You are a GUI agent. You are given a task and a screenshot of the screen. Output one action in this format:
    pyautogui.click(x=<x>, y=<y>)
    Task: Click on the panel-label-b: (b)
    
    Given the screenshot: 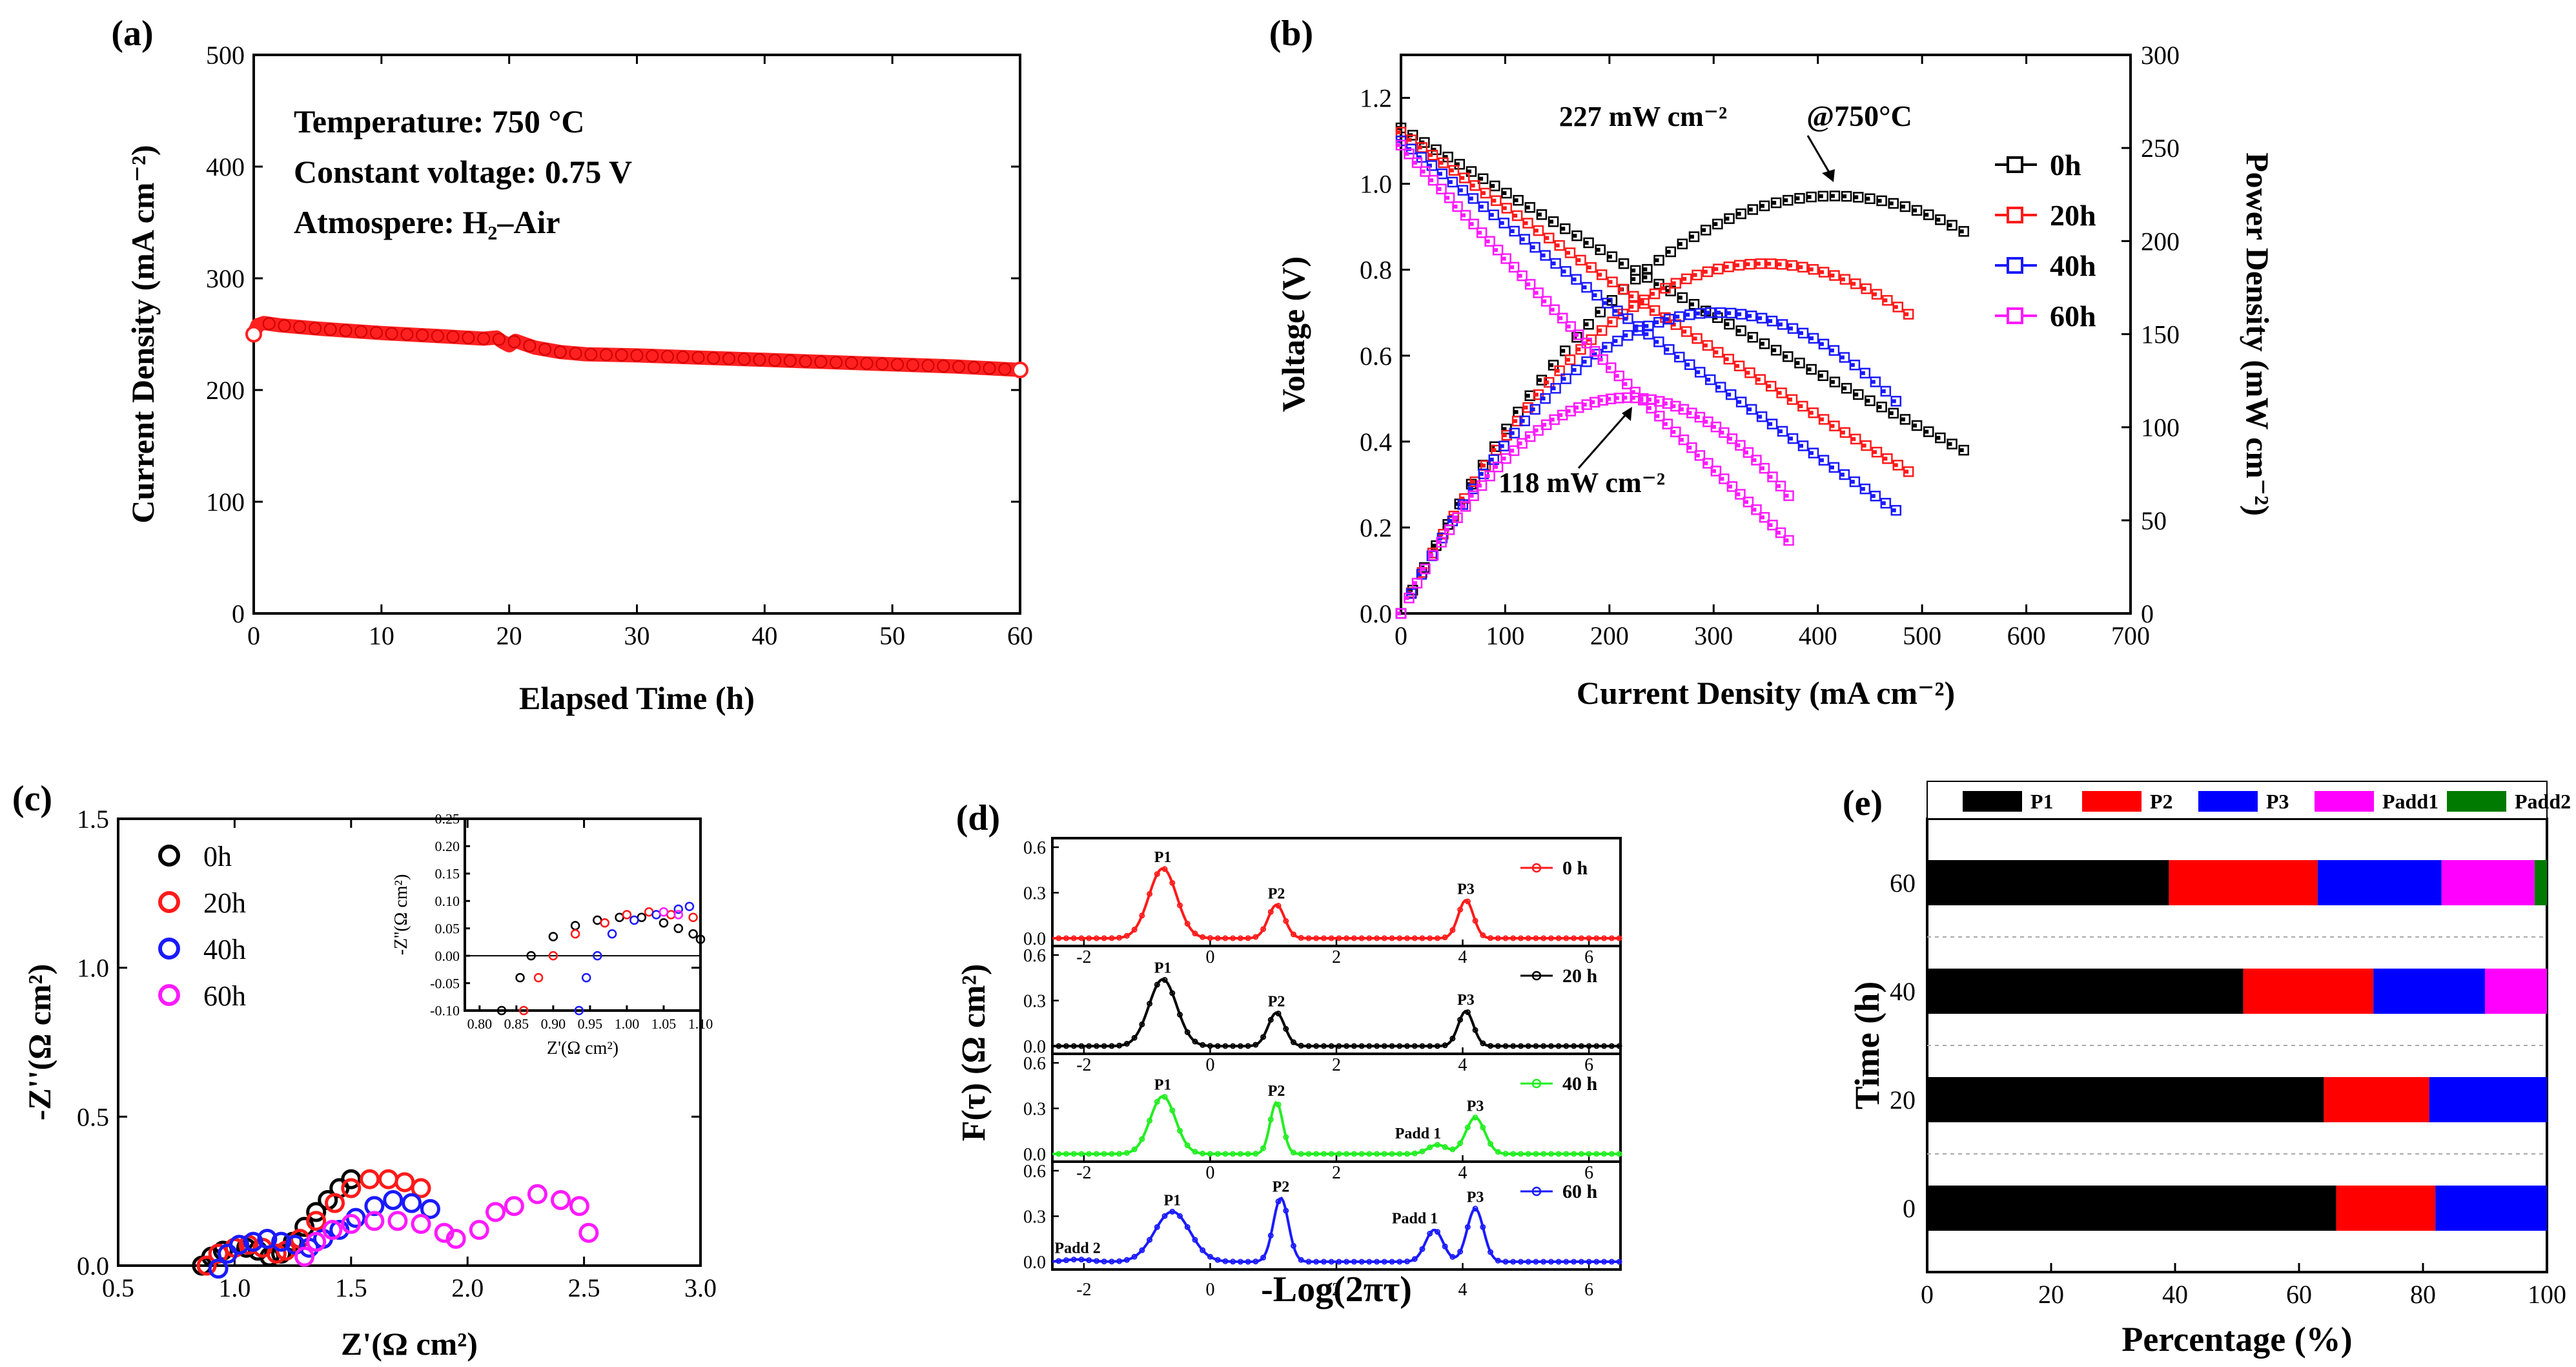 What is the action you would take?
    pyautogui.click(x=1291, y=34)
    